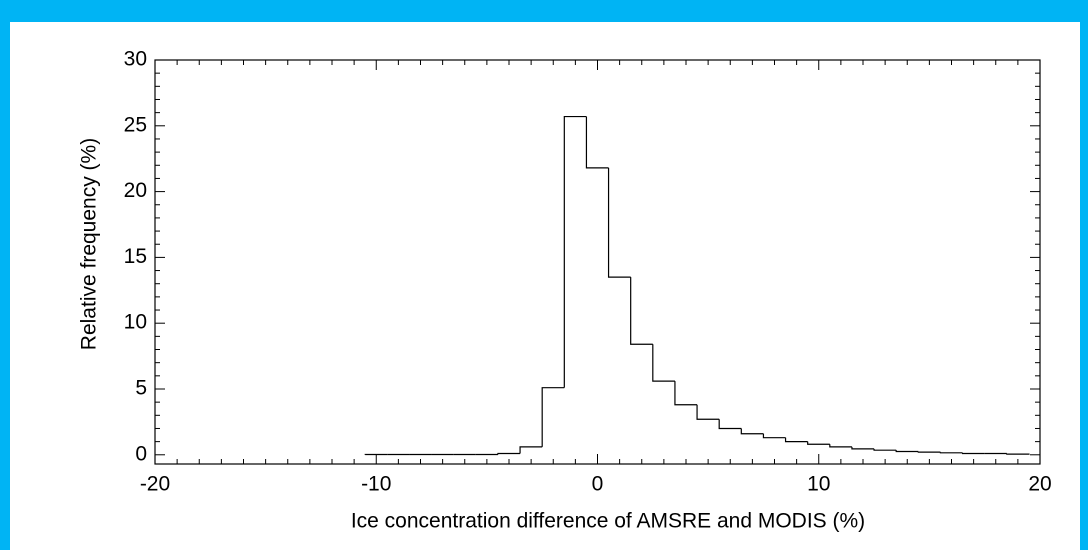 This screenshot has width=1088, height=550. I want to click on y-tick-label: 10, so click(135, 322).